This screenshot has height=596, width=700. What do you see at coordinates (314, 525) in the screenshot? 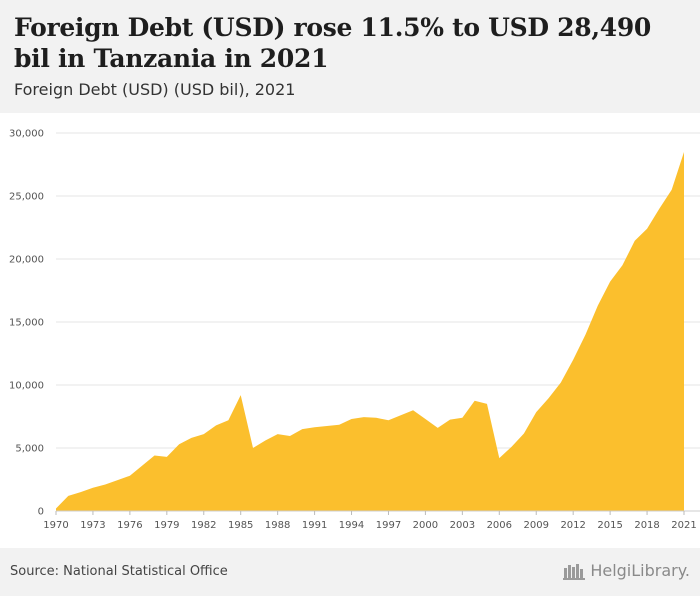
I see `x-tick-label: 1991` at bounding box center [314, 525].